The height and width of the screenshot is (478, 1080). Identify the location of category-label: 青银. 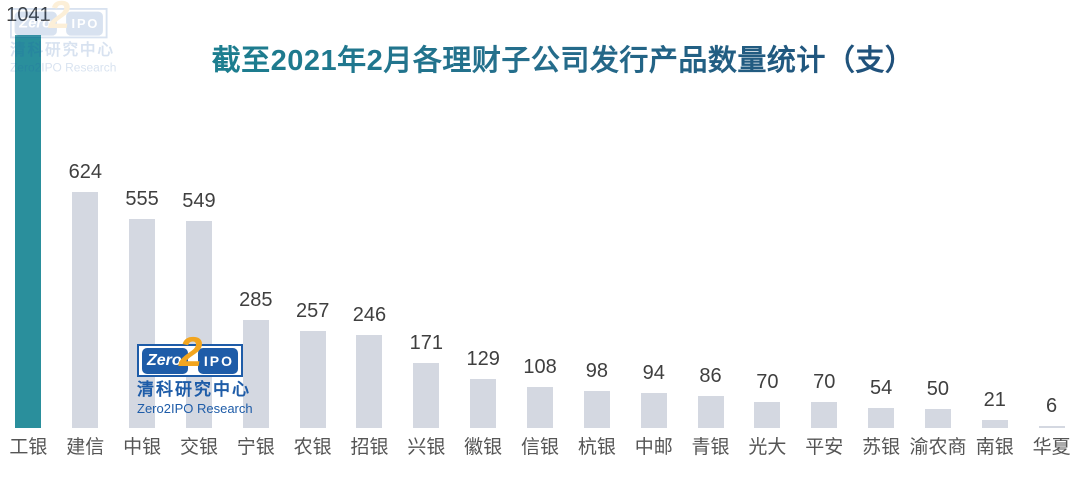
(710, 447).